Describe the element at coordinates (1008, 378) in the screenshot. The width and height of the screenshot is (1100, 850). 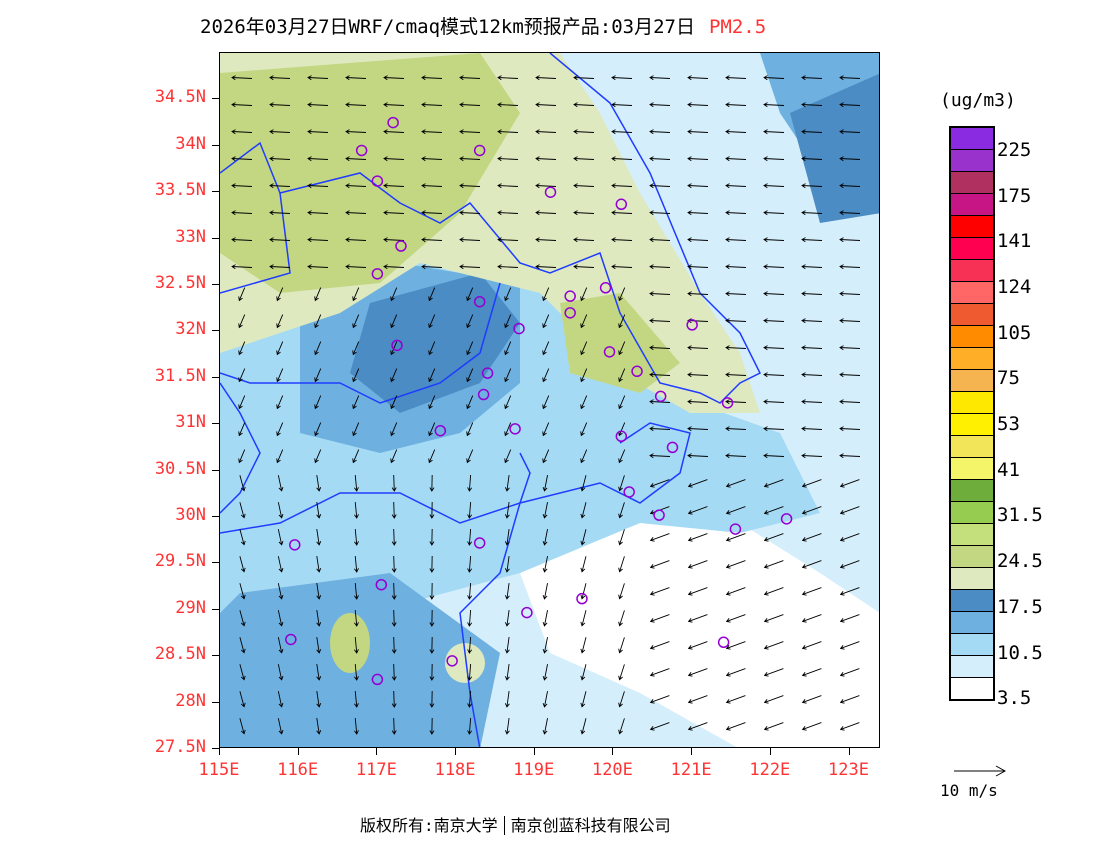
I see `colorbar-label: 75` at that location.